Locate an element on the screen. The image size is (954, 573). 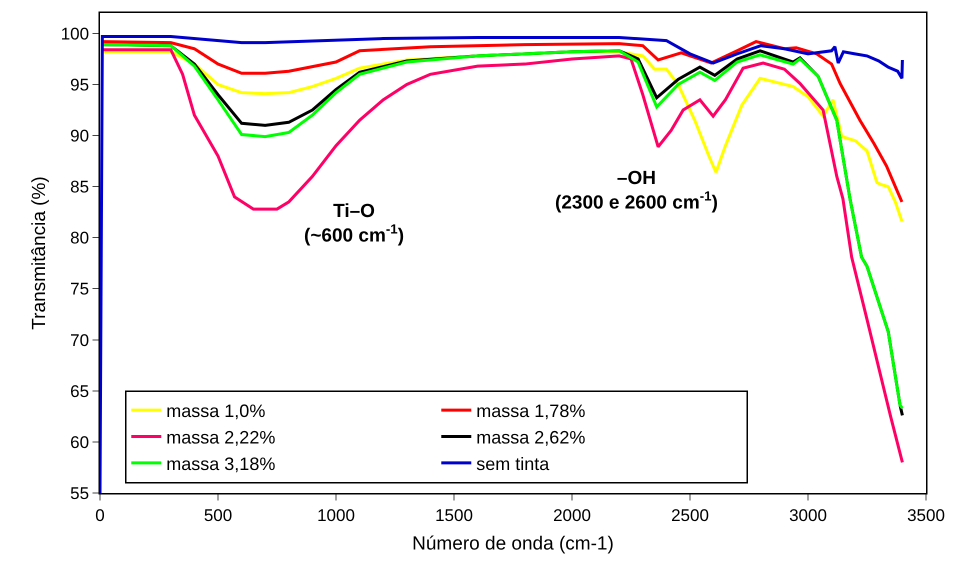
legend-label: massa 2,22% is located at coordinates (221, 438).